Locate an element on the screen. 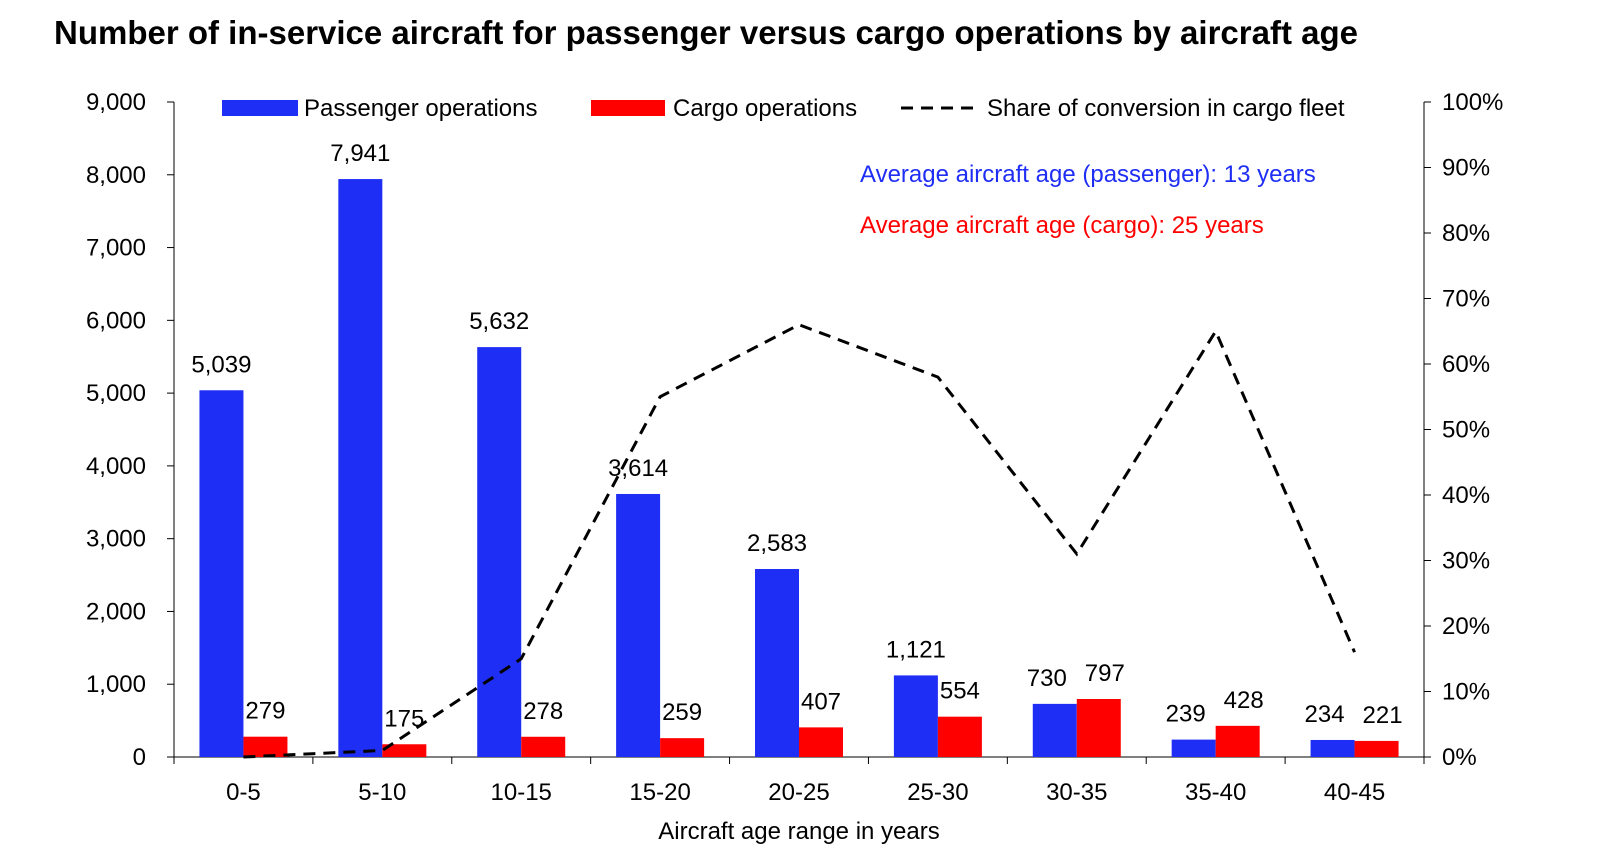  label-cargo: 175 is located at coordinates (404, 718).